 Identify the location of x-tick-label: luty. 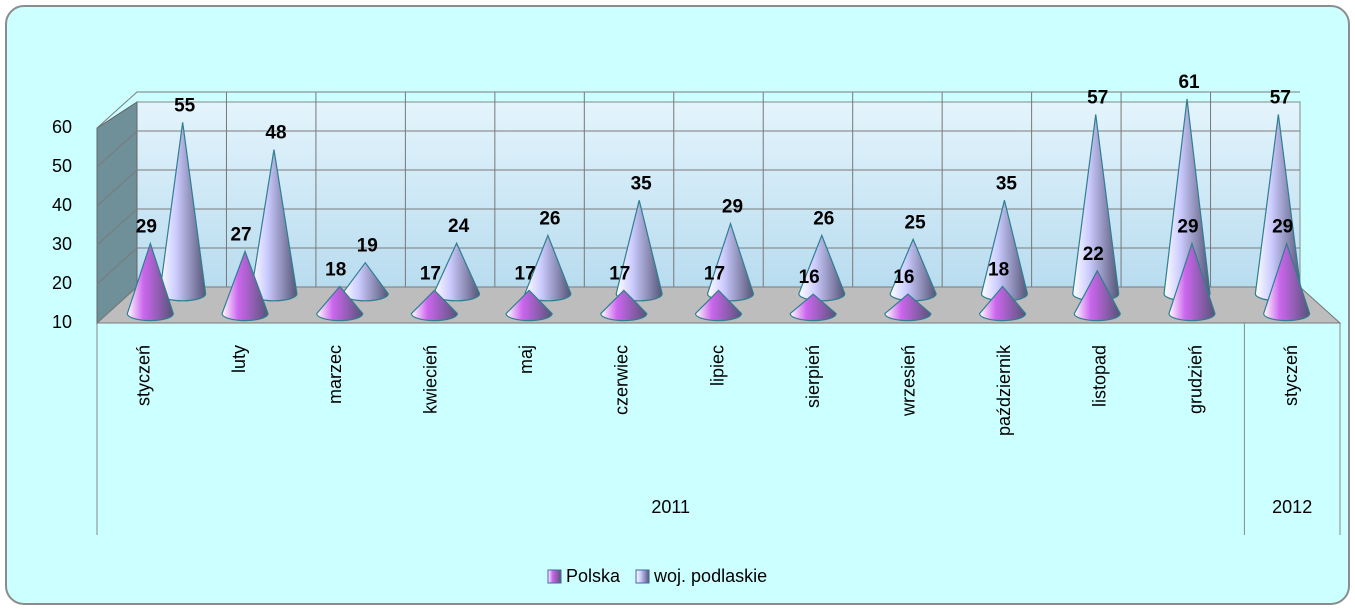
(239, 359).